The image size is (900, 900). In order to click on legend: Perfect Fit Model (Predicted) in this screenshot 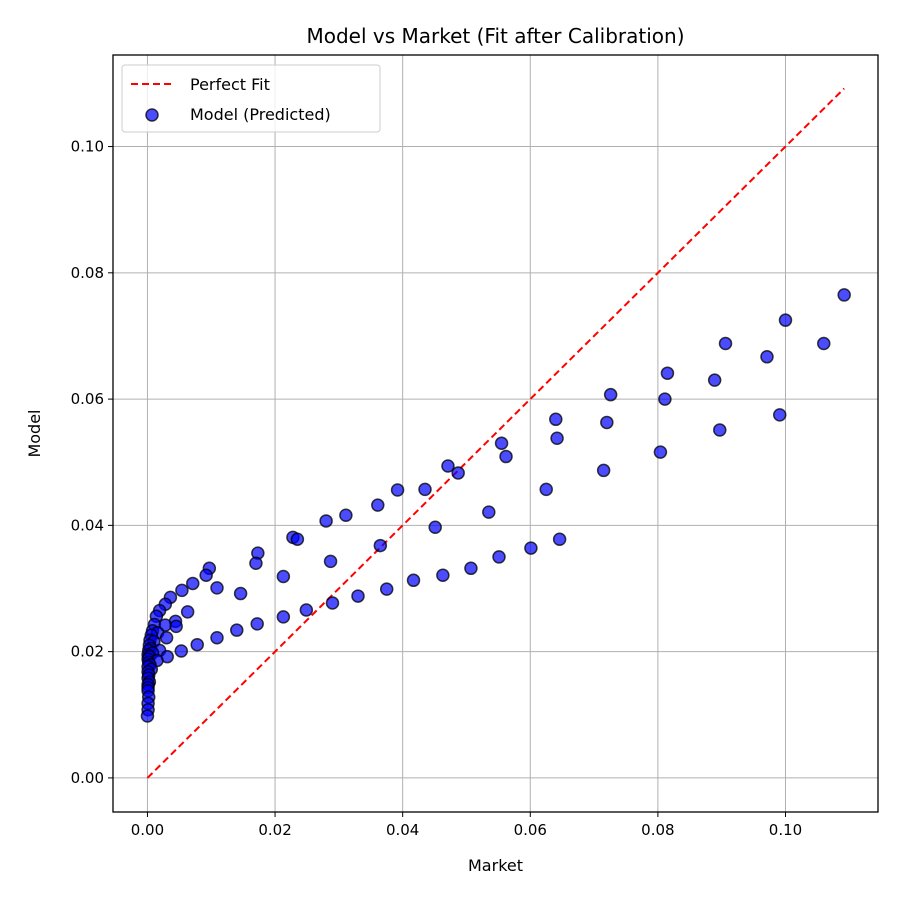, I will do `click(251, 98)`.